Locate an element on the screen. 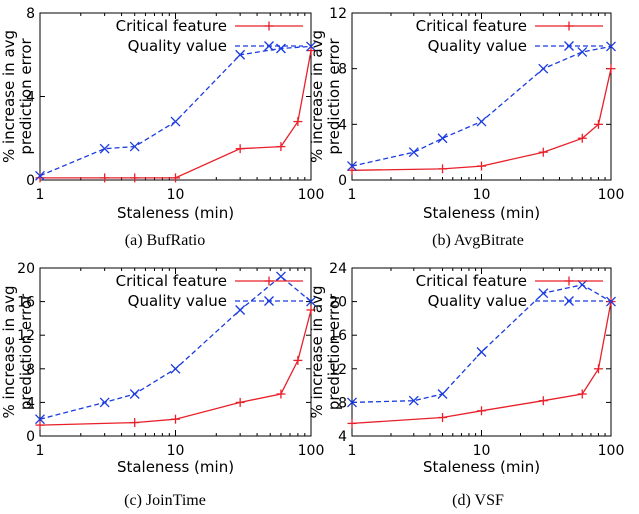 The width and height of the screenshot is (639, 514). chart-caption: (a) BufRatio is located at coordinates (165, 240).